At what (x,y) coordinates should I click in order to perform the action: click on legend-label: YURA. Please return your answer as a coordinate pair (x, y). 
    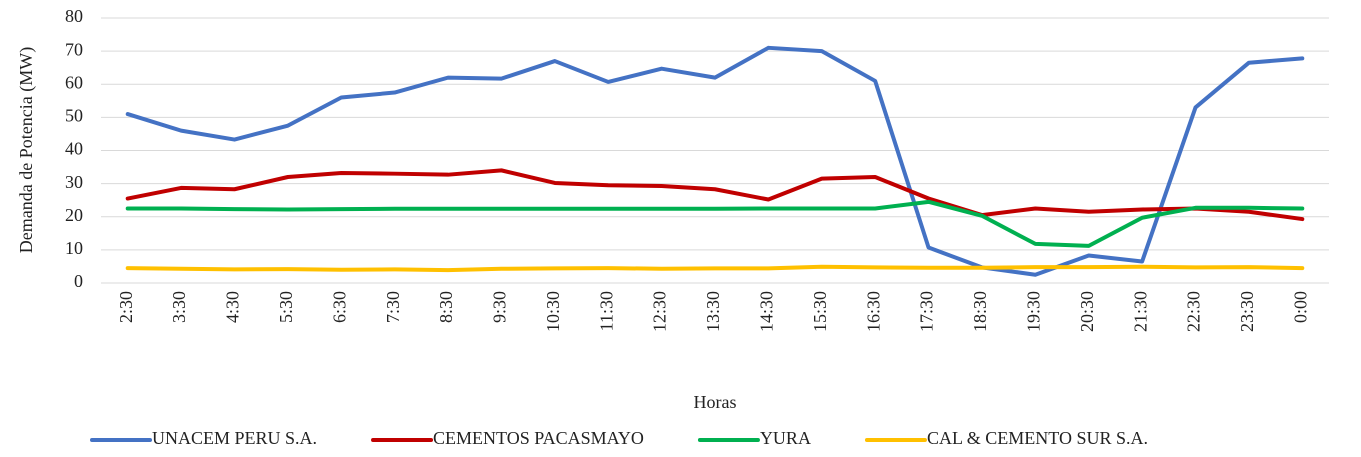
    Looking at the image, I should click on (785, 438).